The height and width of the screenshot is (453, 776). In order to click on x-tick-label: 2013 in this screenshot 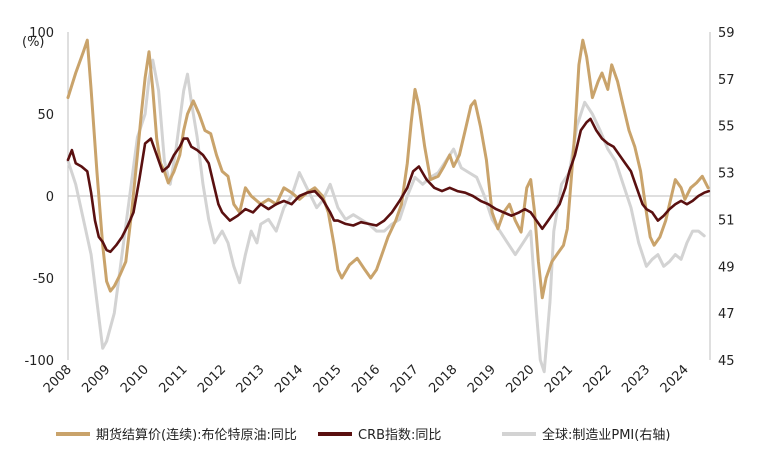, I will do `click(251, 379)`.